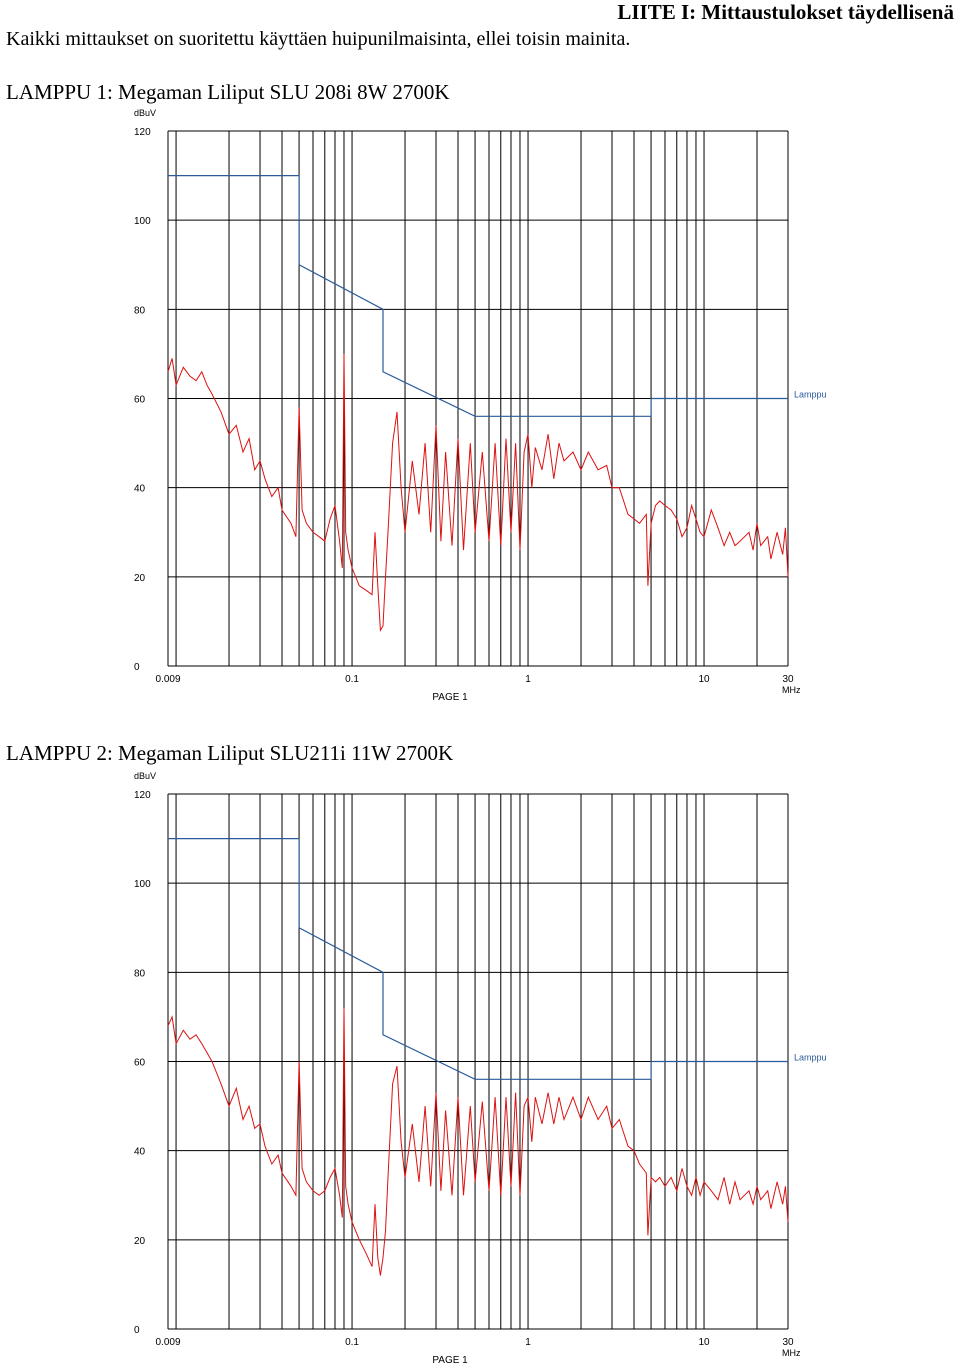  I want to click on page-header: LIITE I: Mittaustulokset täydellisenä, so click(785, 12).